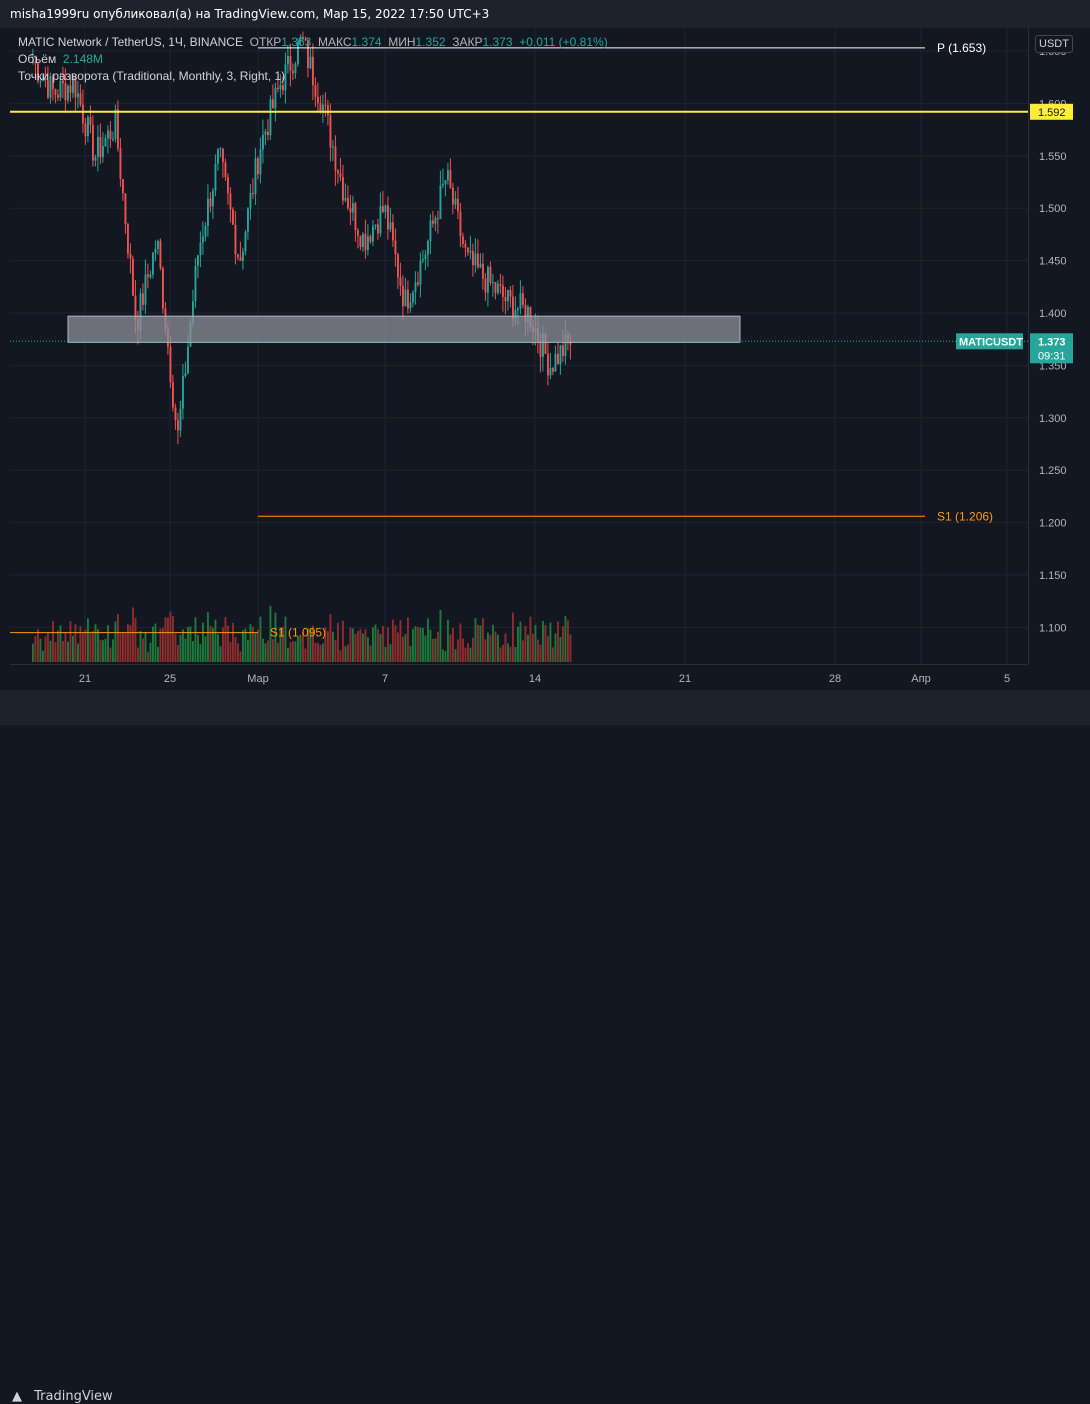  I want to click on prev-s1-label: S1 (1.095), so click(298, 633).